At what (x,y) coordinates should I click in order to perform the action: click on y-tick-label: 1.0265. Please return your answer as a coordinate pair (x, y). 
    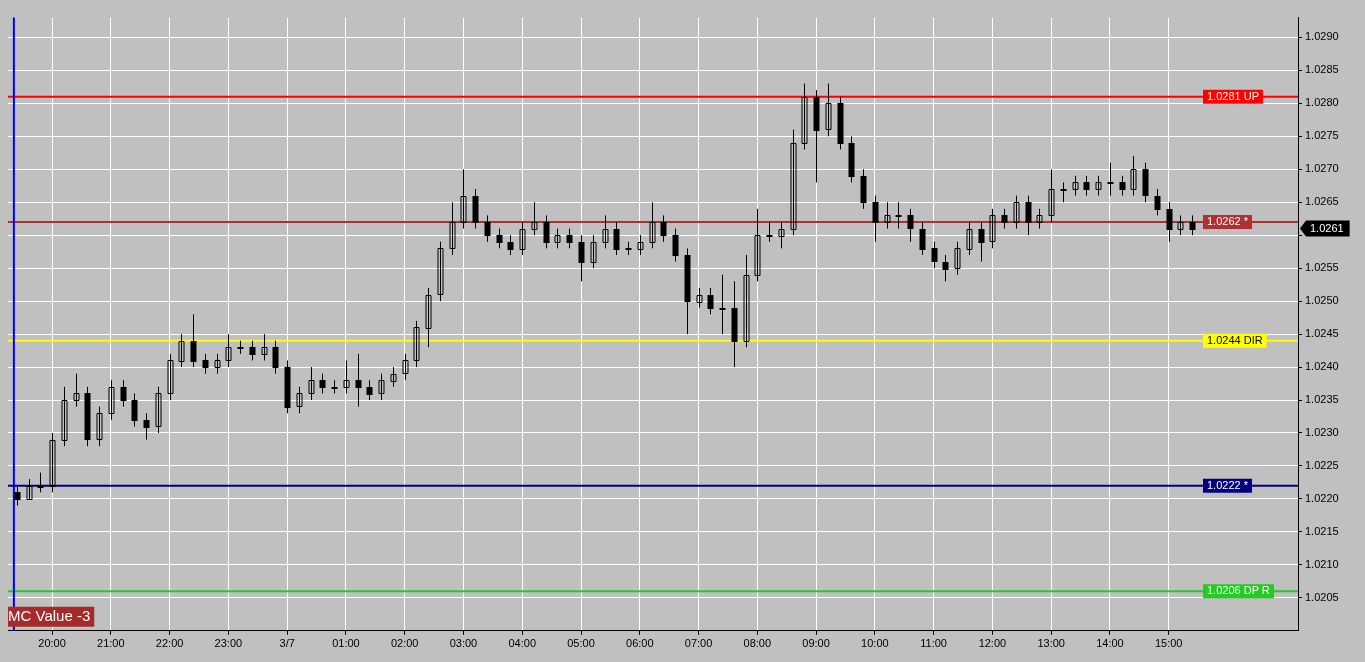
    Looking at the image, I should click on (1322, 201).